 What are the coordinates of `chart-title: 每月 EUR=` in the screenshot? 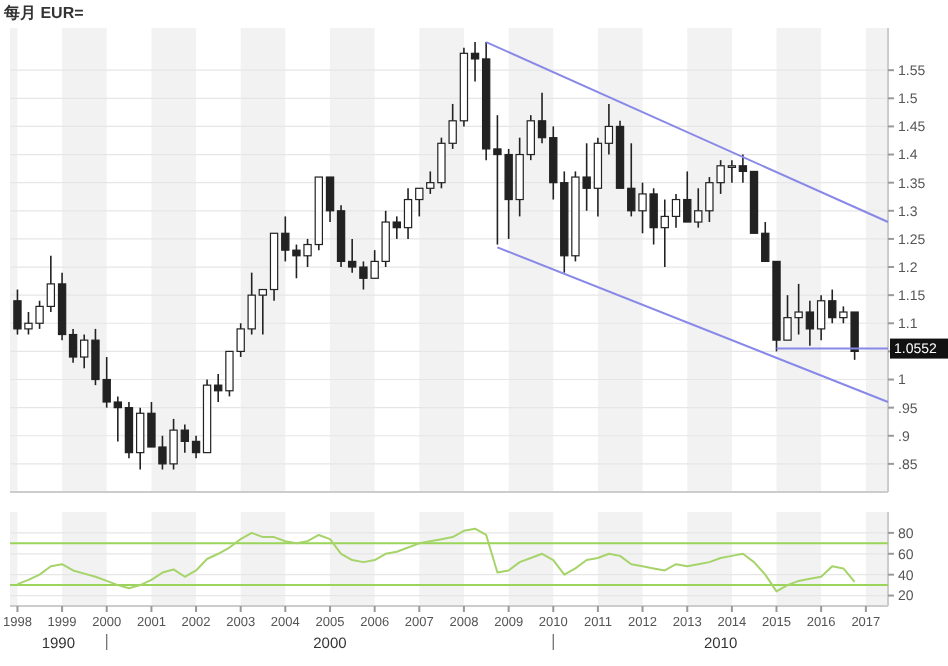 It's located at (43, 13).